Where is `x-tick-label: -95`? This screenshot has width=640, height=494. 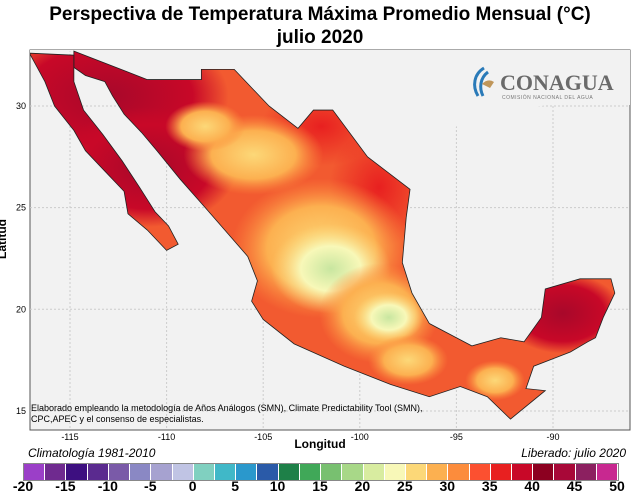 x-tick-label: -95 is located at coordinates (456, 437).